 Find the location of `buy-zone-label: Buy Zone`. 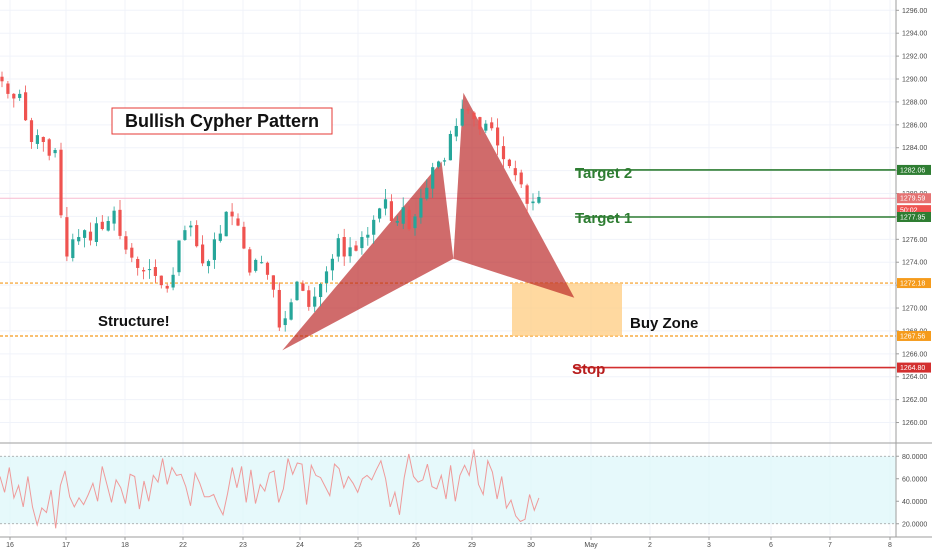

buy-zone-label: Buy Zone is located at coordinates (664, 323).